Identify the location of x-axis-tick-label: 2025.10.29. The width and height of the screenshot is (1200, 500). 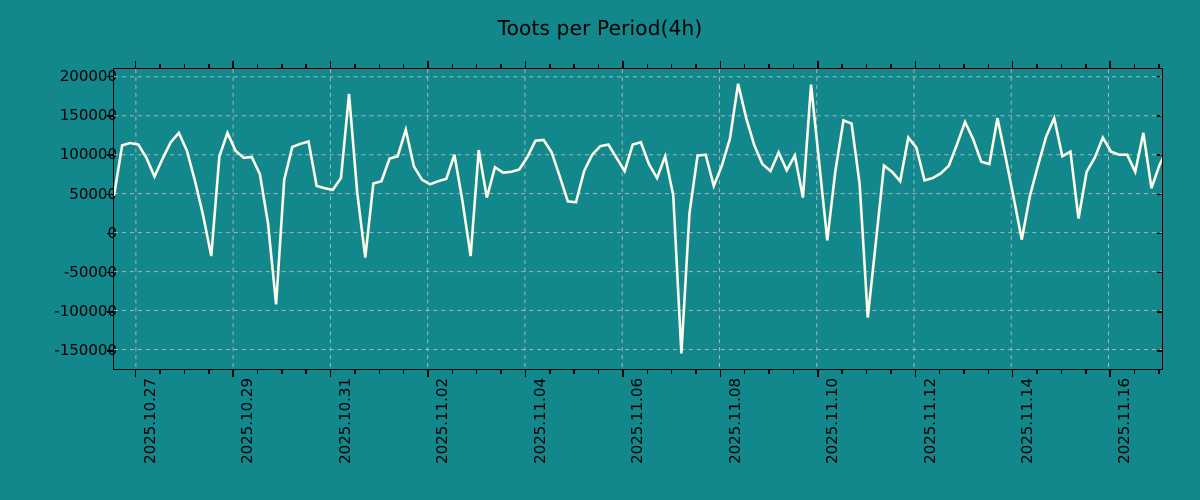
(247, 421).